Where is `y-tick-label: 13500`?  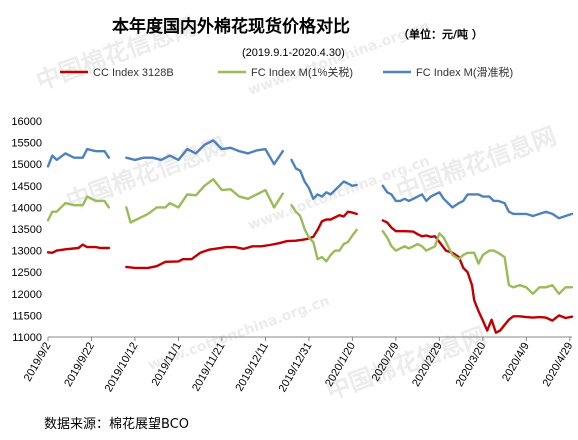 y-tick-label: 13500 is located at coordinates (26, 230).